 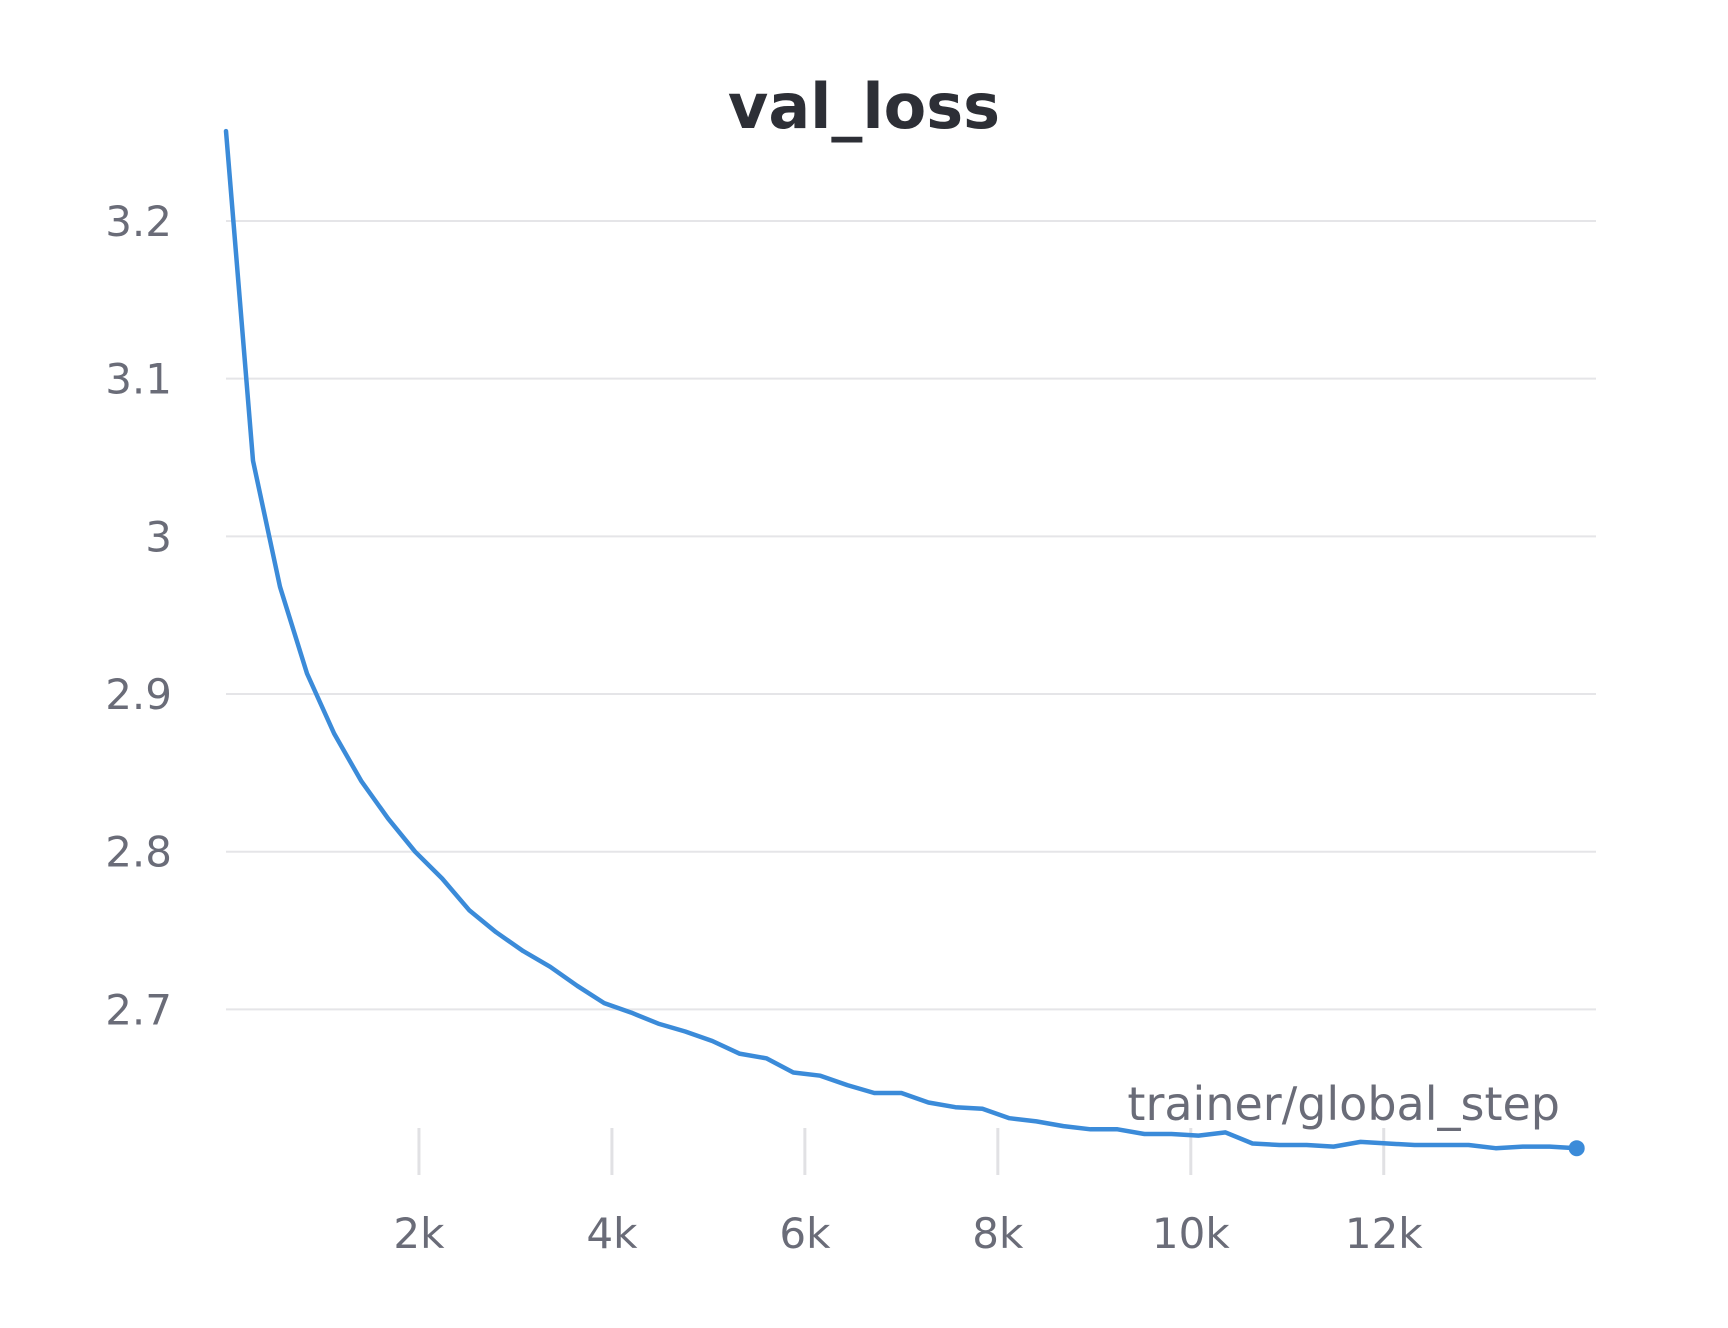 What do you see at coordinates (158, 536) in the screenshot?
I see `y-tick-label: 3` at bounding box center [158, 536].